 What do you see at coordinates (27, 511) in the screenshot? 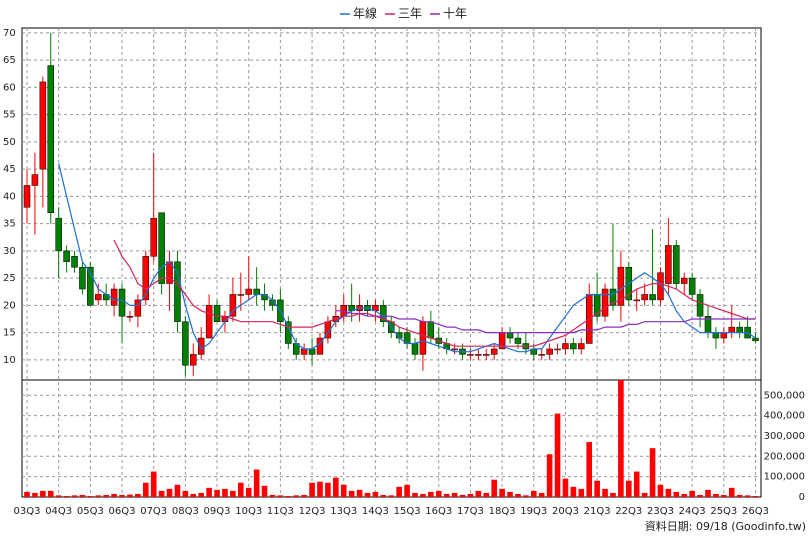
I see `x-tick-label: 03Q3` at bounding box center [27, 511].